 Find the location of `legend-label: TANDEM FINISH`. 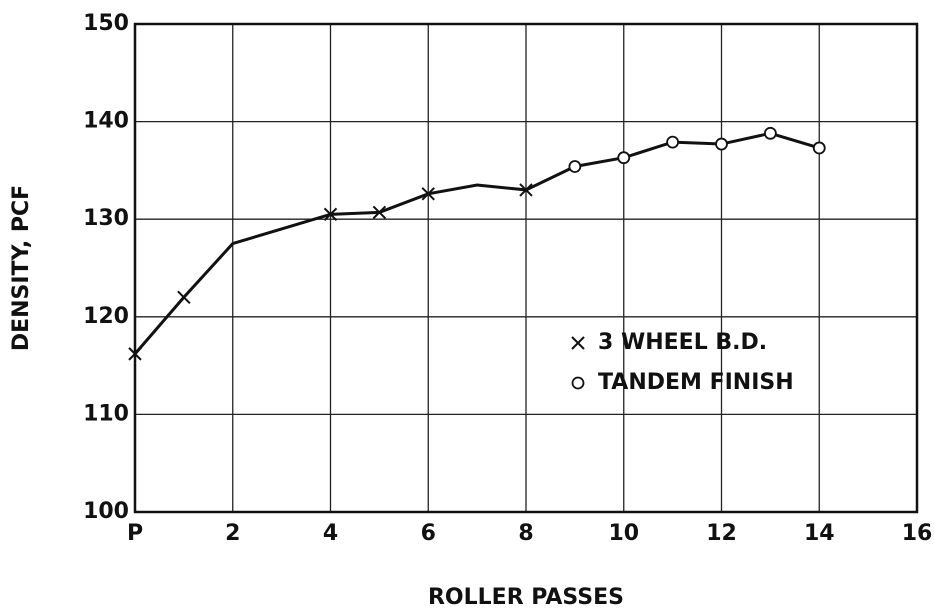

legend-label: TANDEM FINISH is located at coordinates (696, 382).